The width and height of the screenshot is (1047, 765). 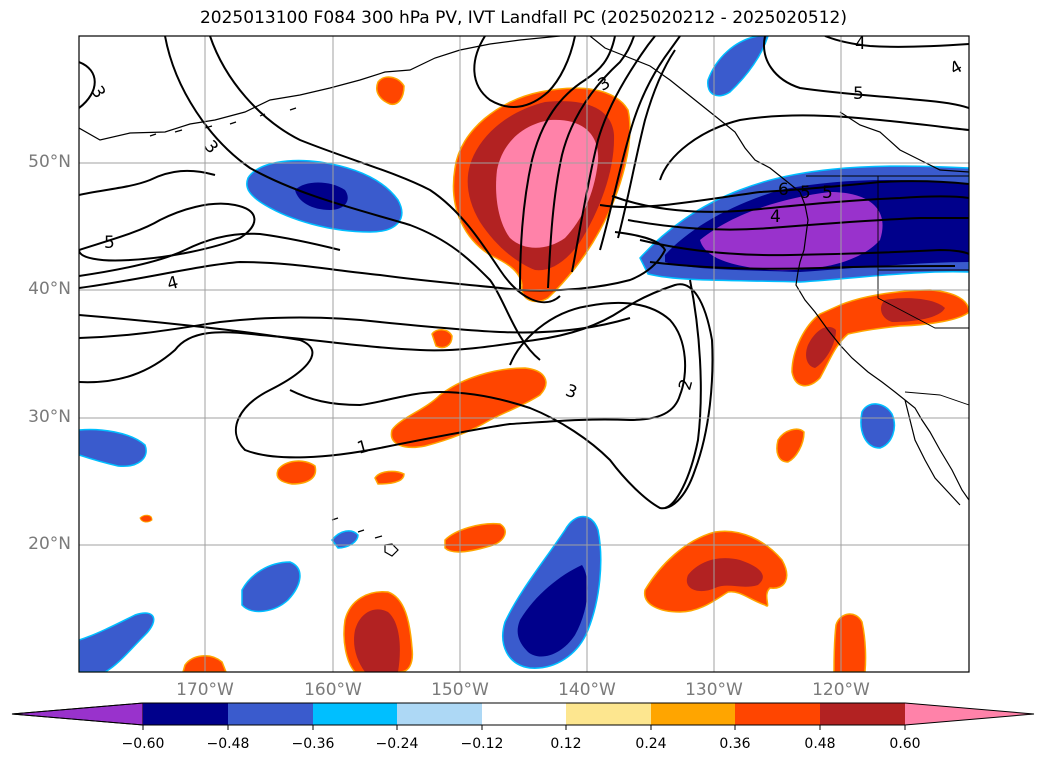 I want to click on colorbar-tick-label: 0.36, so click(x=735, y=744).